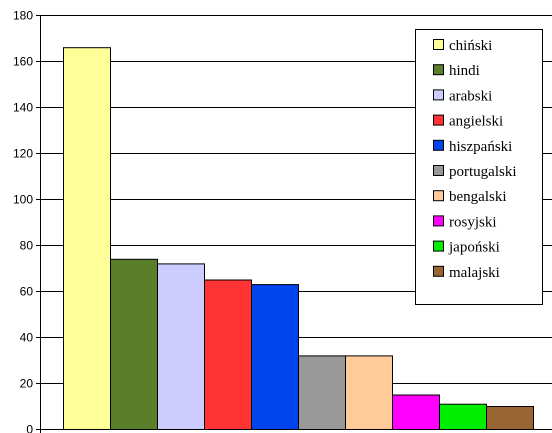  I want to click on y-tick-label: 20, so click(27, 384).